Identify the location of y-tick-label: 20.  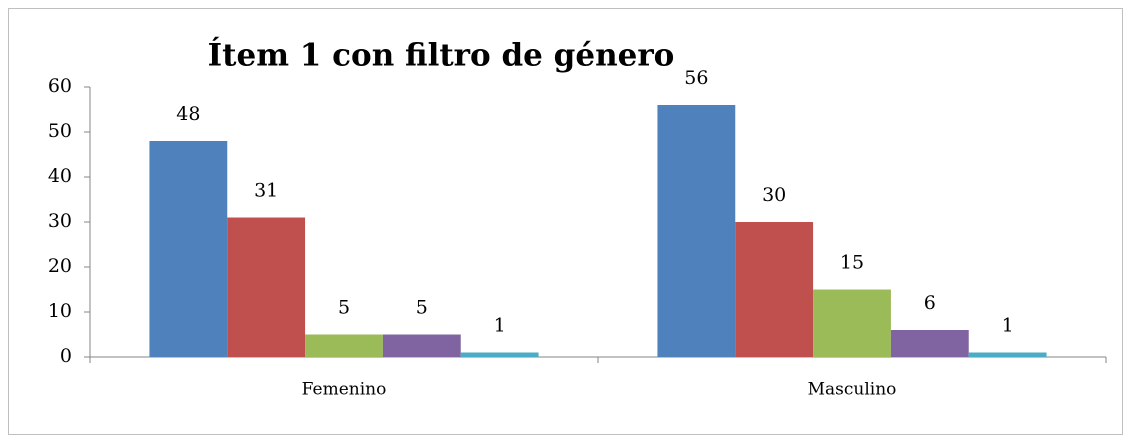
(60, 266).